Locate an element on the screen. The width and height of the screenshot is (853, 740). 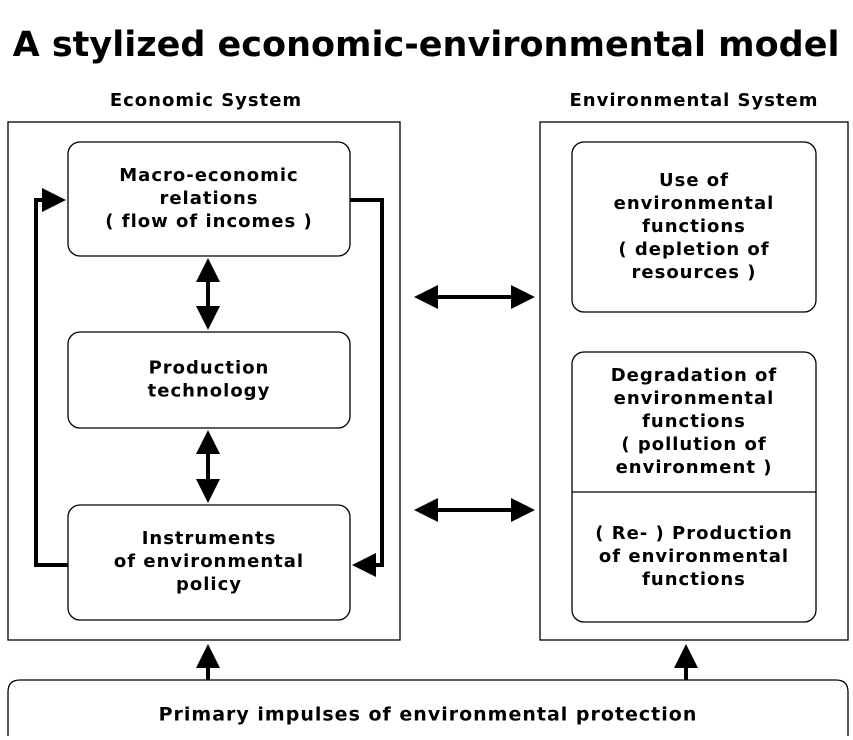
node-label: resources ) is located at coordinates (694, 272).